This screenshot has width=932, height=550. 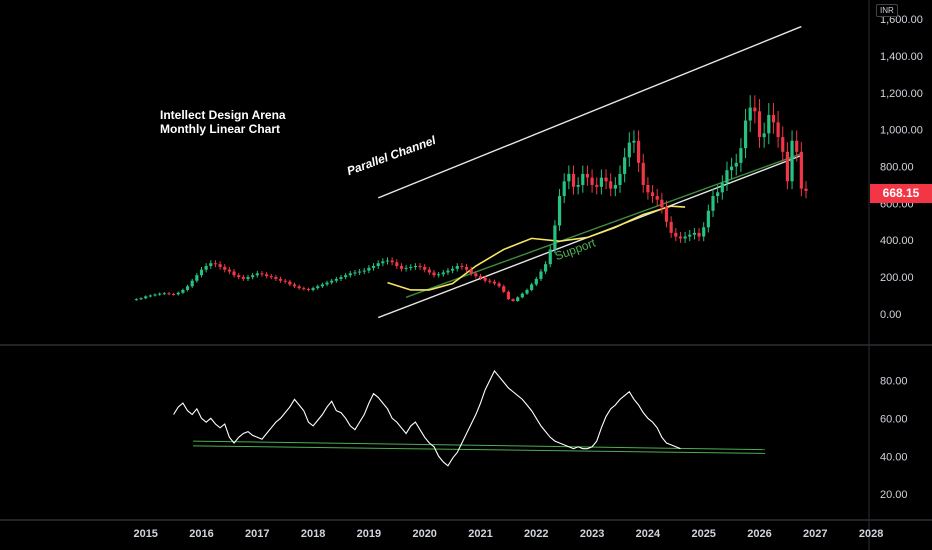 What do you see at coordinates (894, 419) in the screenshot?
I see `oscillator-tick-label: 60.00` at bounding box center [894, 419].